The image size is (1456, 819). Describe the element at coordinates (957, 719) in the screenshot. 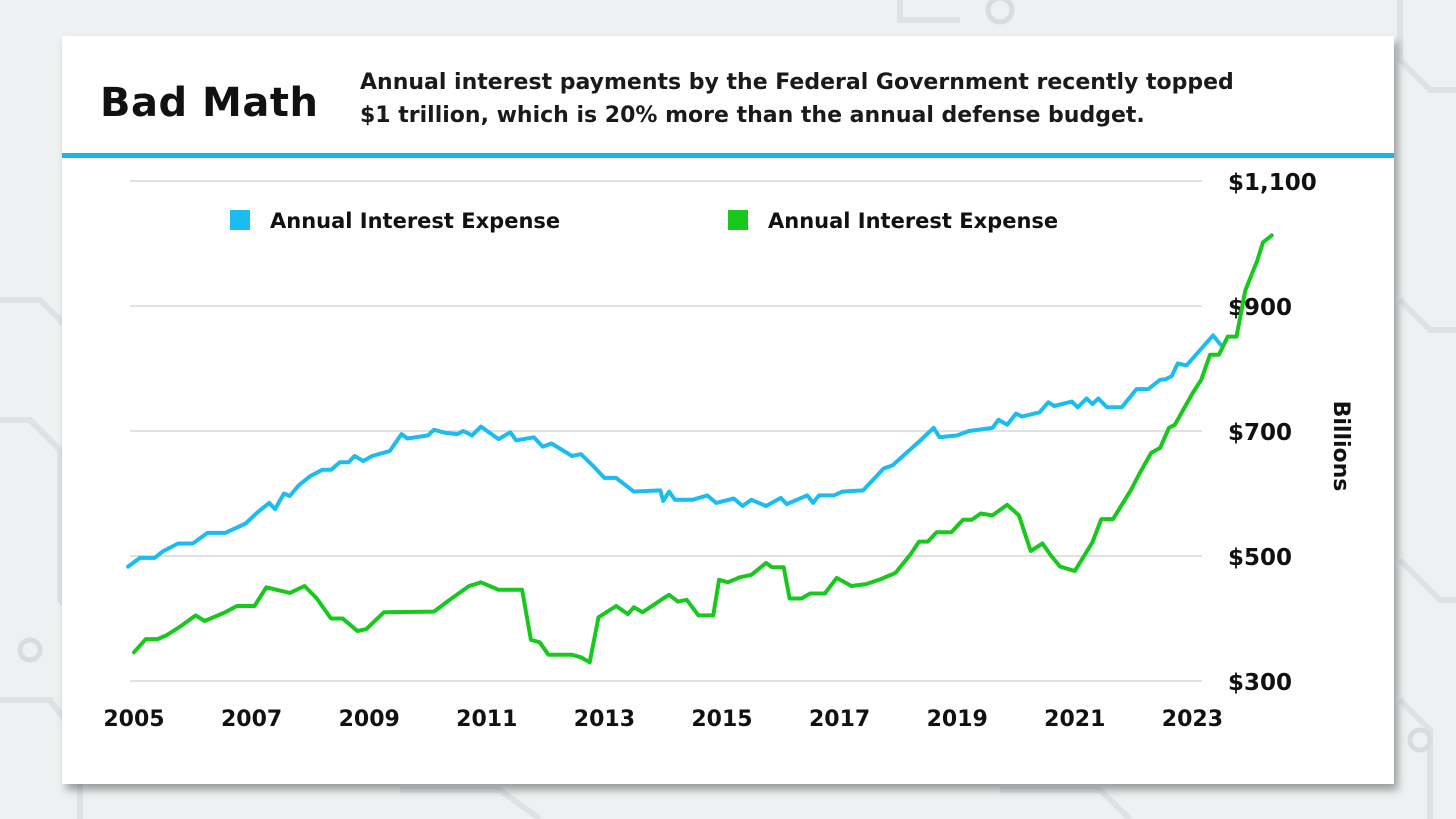

I see `x-tick-label: 2019` at that location.